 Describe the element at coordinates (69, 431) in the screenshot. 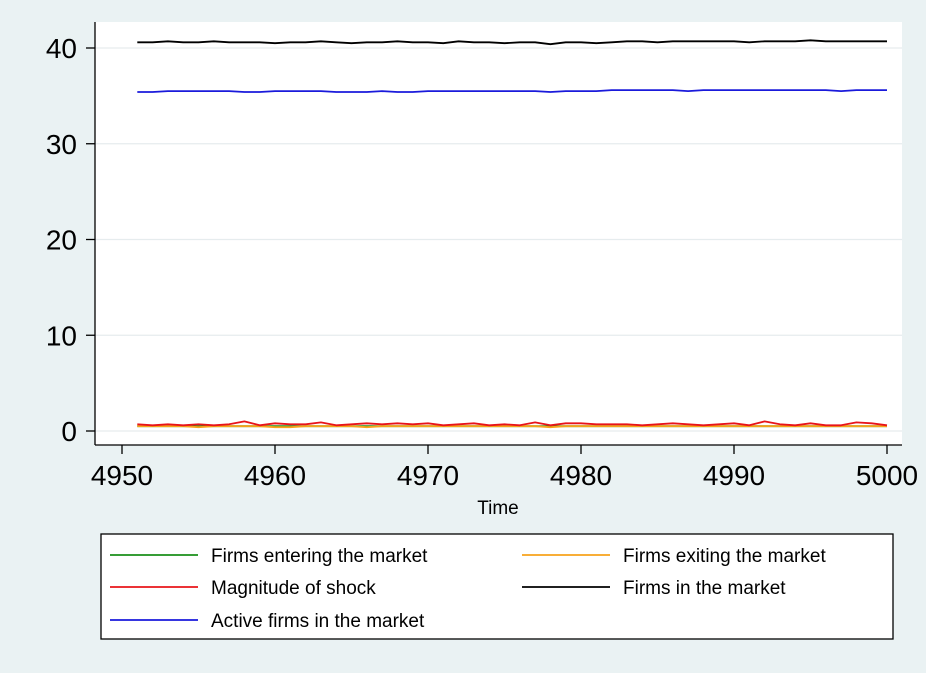

I see `y-tick-label: 0` at that location.